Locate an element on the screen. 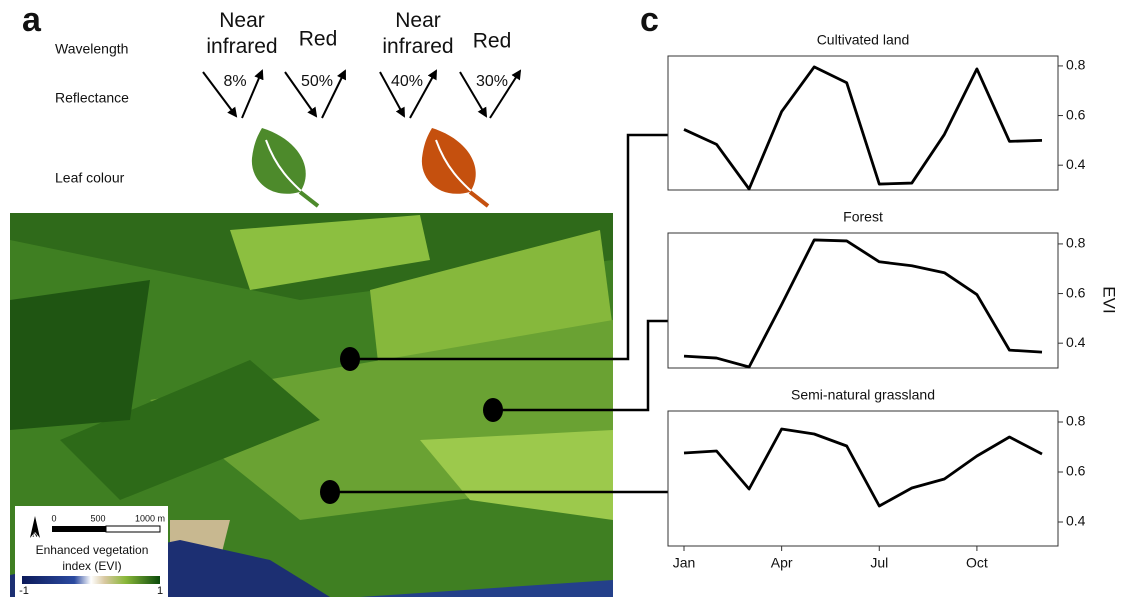  y-axis-title: EVI is located at coordinates (1109, 299).